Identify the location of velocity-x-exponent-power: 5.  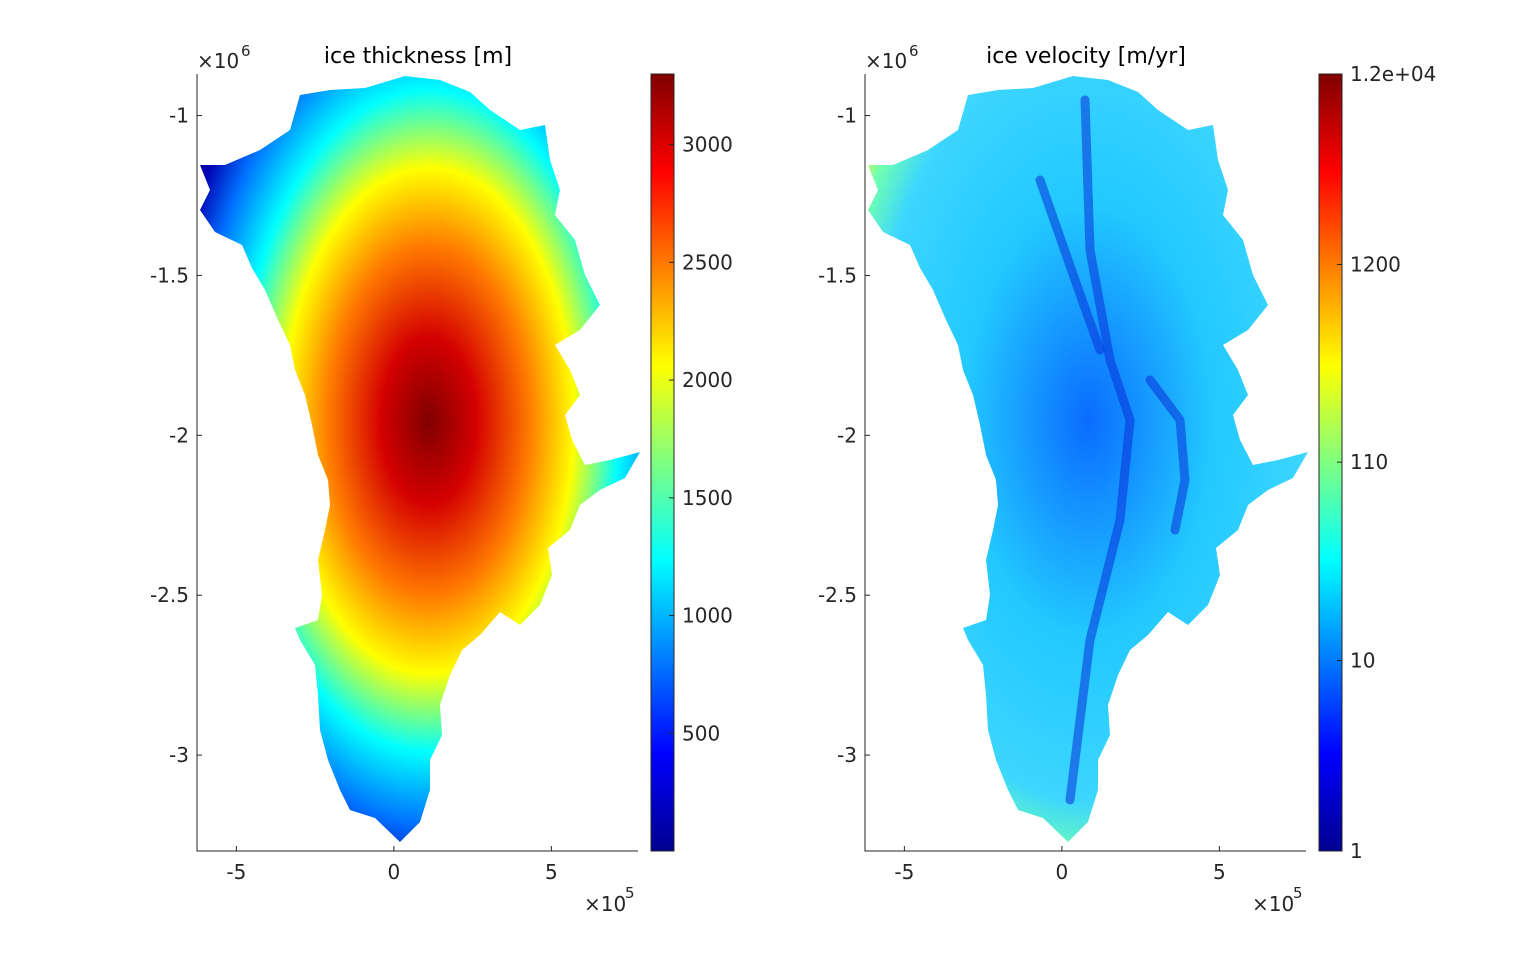
(1298, 893).